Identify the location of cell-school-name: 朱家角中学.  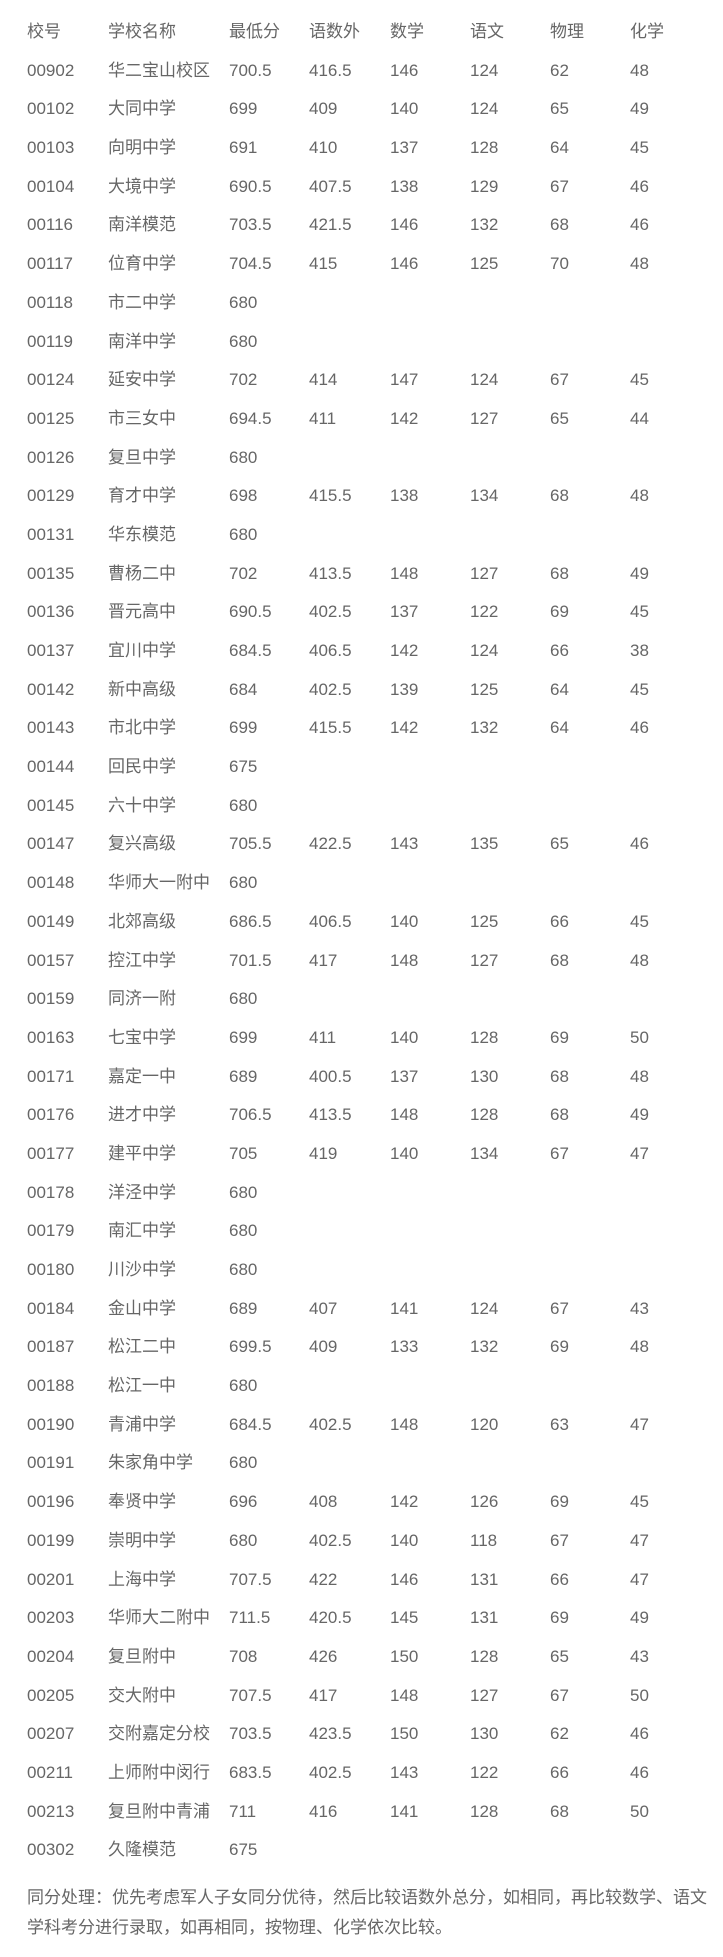
(150, 1463).